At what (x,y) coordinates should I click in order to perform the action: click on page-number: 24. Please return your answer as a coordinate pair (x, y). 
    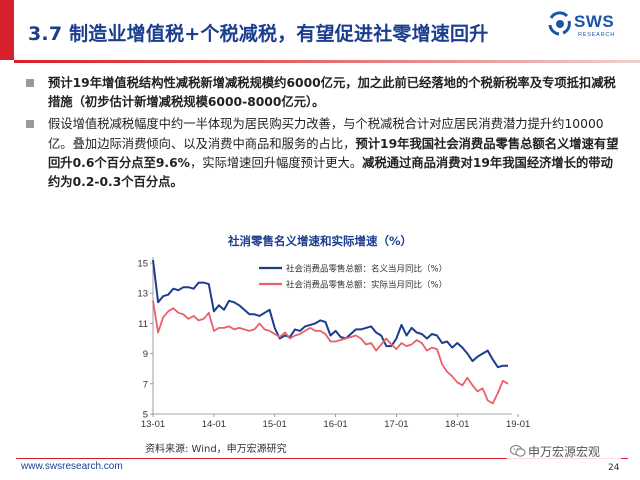
    Looking at the image, I should click on (614, 468).